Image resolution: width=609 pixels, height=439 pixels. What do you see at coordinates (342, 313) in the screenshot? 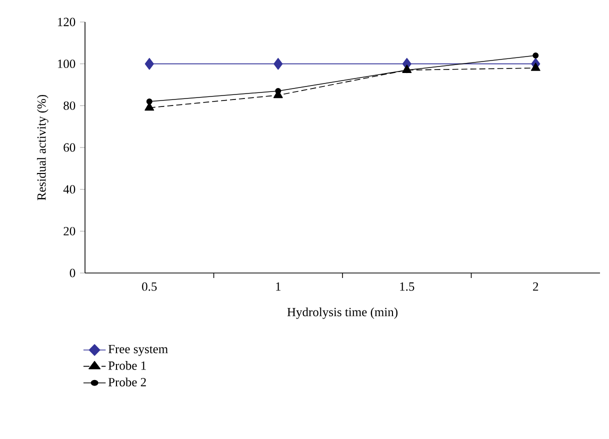
I see `x-axis-title: Hydrolysis time (min)` at bounding box center [342, 313].